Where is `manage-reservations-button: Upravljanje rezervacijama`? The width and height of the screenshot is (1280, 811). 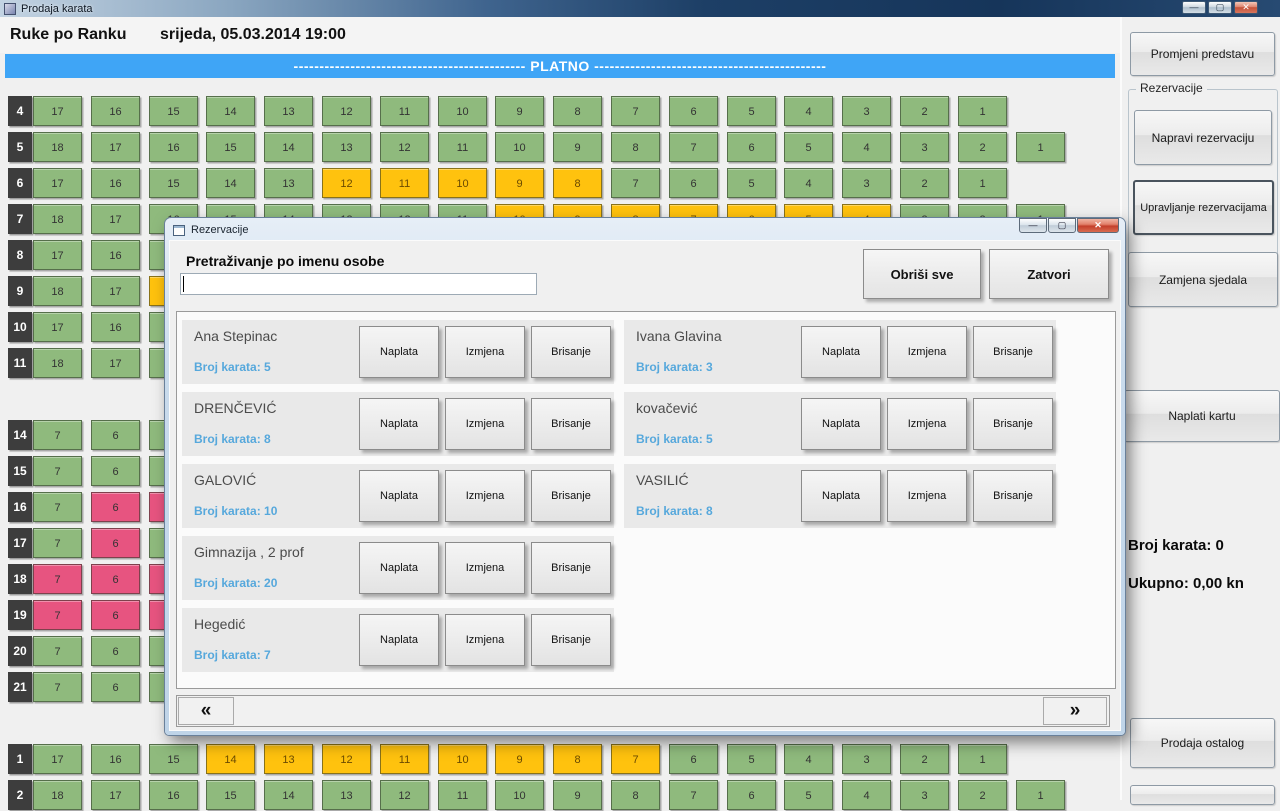 manage-reservations-button: Upravljanje rezervacijama is located at coordinates (1203, 207).